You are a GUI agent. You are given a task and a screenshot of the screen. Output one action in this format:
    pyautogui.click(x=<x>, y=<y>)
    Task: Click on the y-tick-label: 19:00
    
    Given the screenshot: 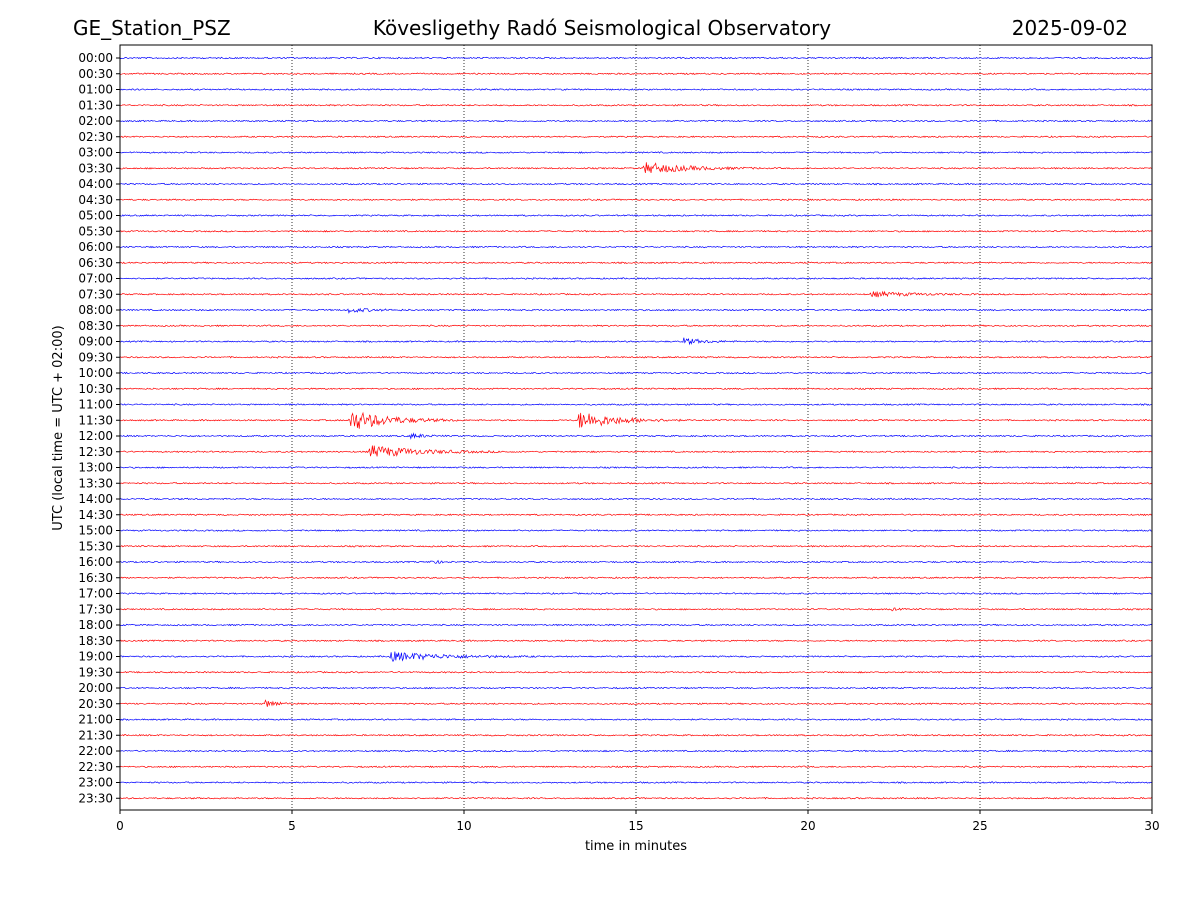 What is the action you would take?
    pyautogui.click(x=95, y=657)
    